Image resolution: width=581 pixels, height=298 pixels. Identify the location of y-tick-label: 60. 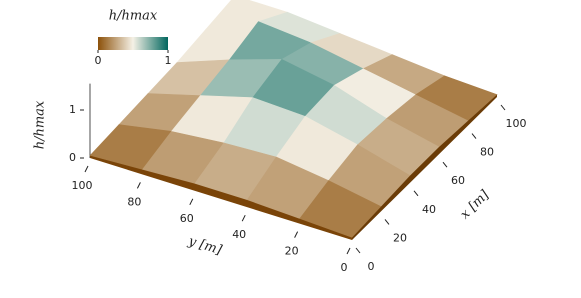
(187, 218).